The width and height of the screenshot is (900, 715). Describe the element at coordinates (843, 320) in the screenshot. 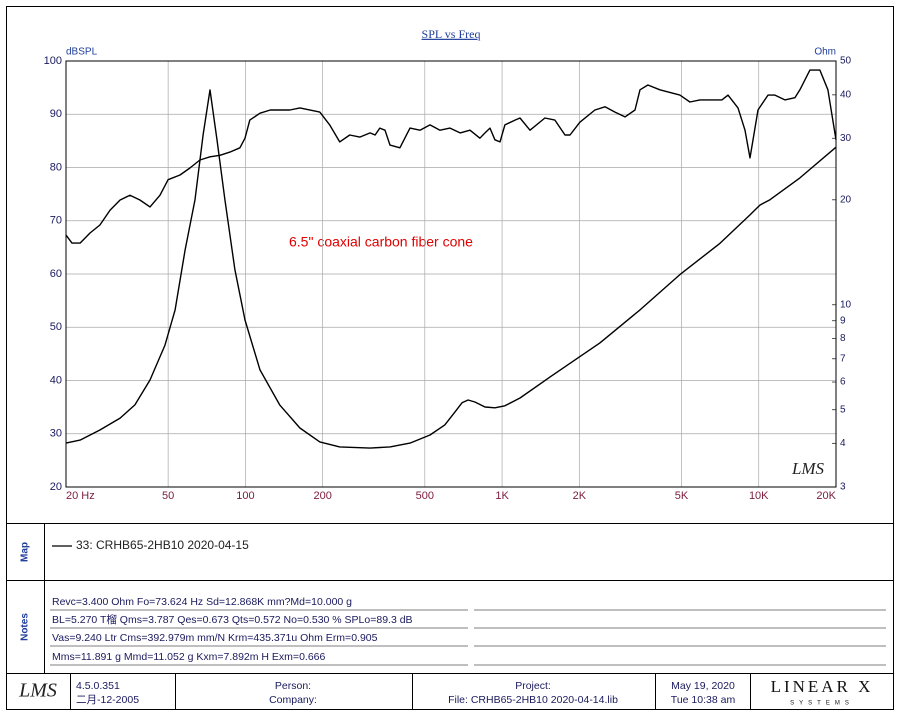

I see `y2-tick-label: 9` at that location.